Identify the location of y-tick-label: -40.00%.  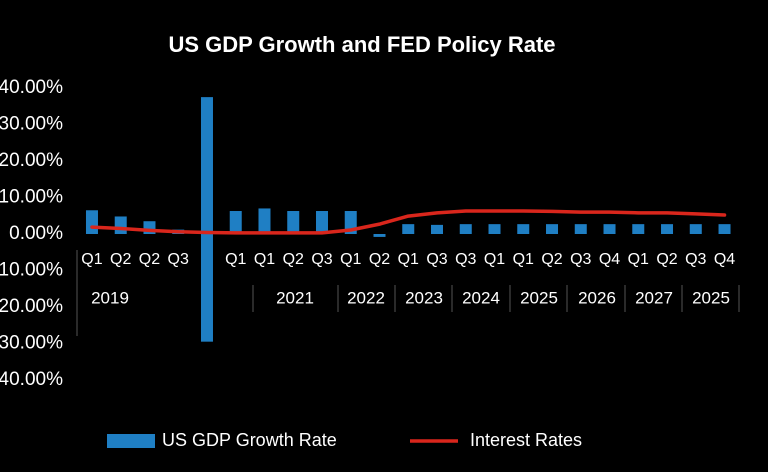
(31, 379).